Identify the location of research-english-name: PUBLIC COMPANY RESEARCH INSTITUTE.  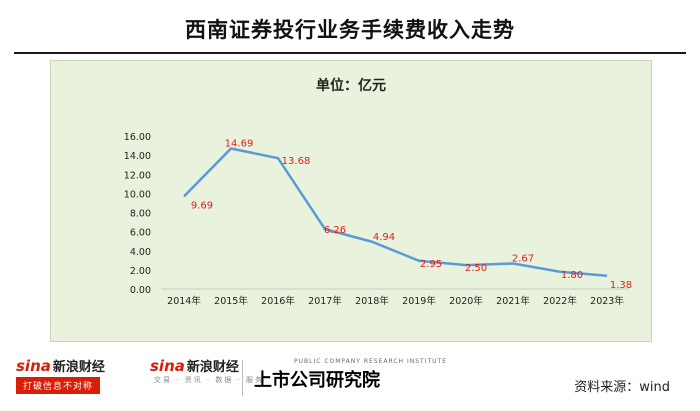
(370, 361).